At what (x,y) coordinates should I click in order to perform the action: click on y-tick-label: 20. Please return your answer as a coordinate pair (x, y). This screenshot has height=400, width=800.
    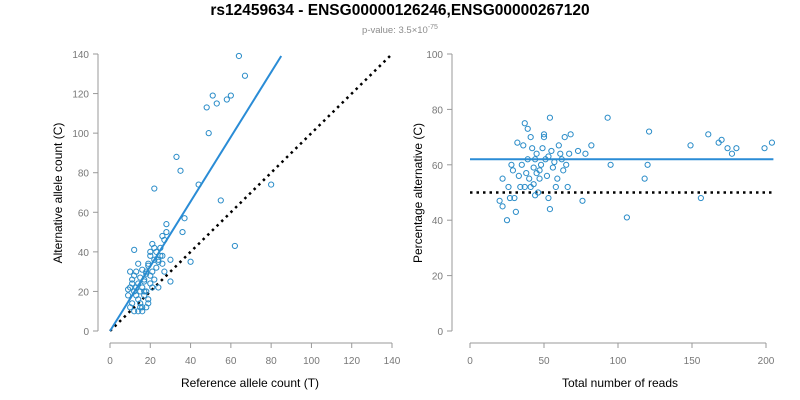
    Looking at the image, I should click on (438, 277).